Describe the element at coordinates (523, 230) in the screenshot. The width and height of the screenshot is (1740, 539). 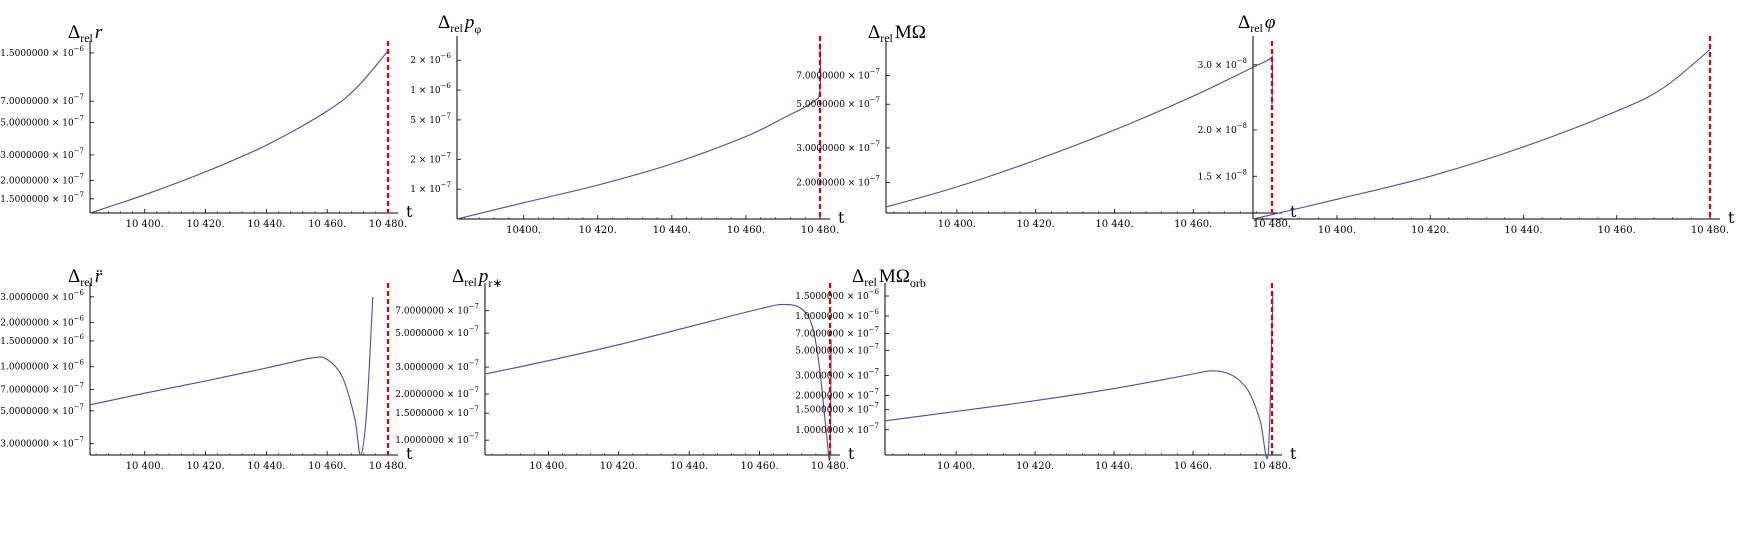
I see `x-tick-label: 10400.` at that location.